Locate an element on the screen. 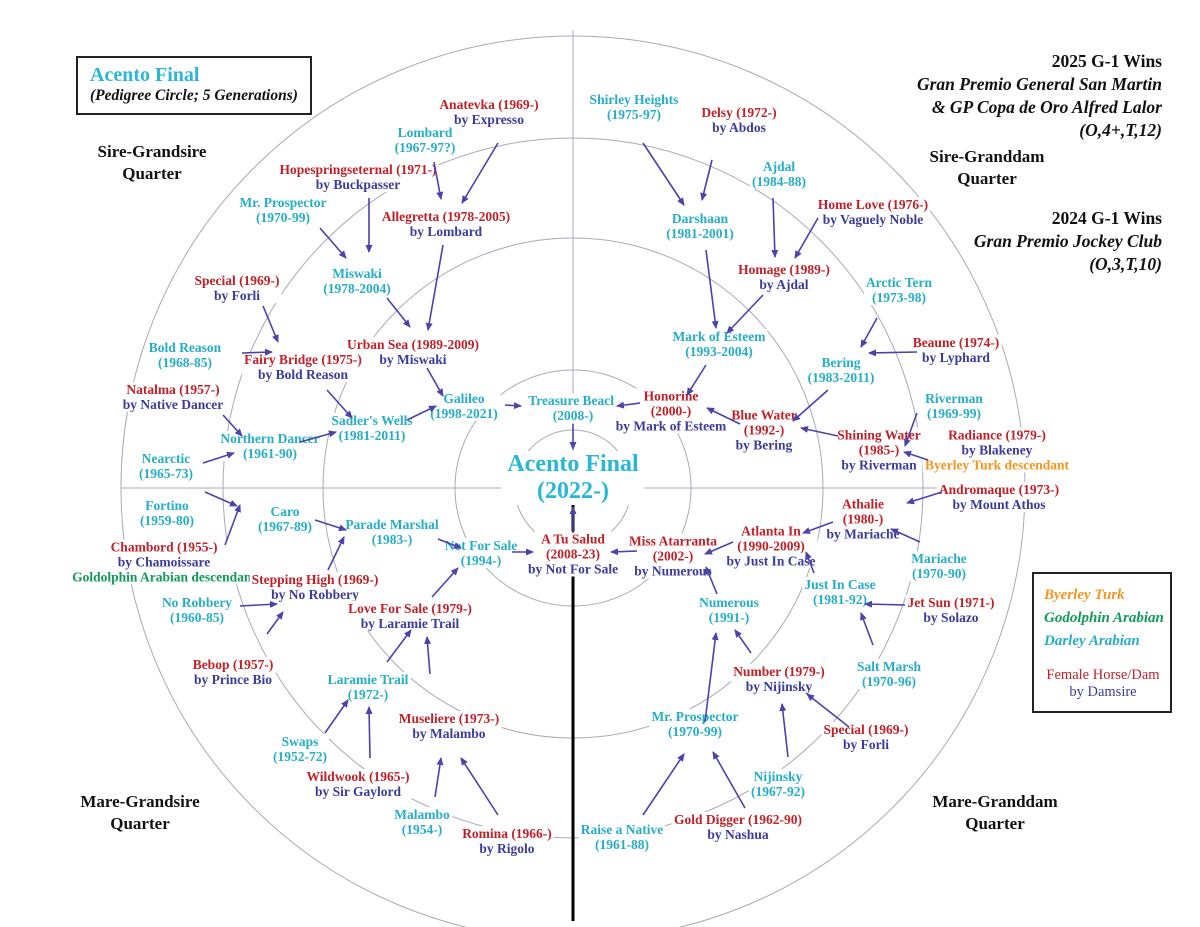 The height and width of the screenshot is (927, 1200). horse-name: (2008-) is located at coordinates (573, 415).